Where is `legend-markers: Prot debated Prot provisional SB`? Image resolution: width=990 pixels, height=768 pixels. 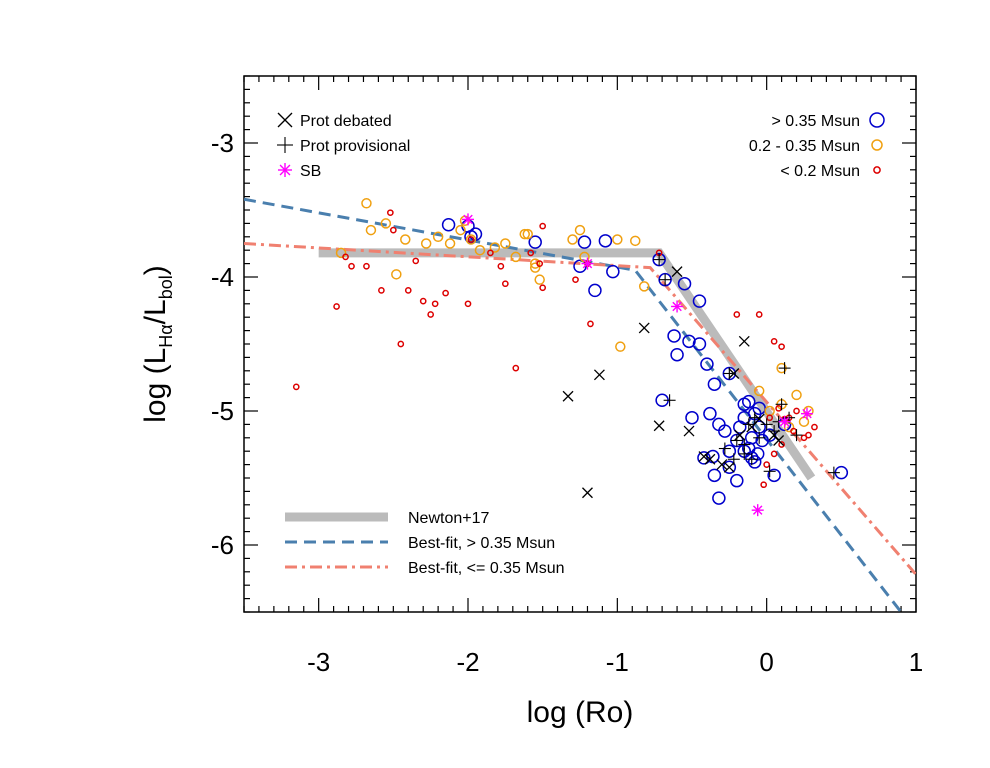 legend-markers: Prot debated Prot provisional SB is located at coordinates (343, 146).